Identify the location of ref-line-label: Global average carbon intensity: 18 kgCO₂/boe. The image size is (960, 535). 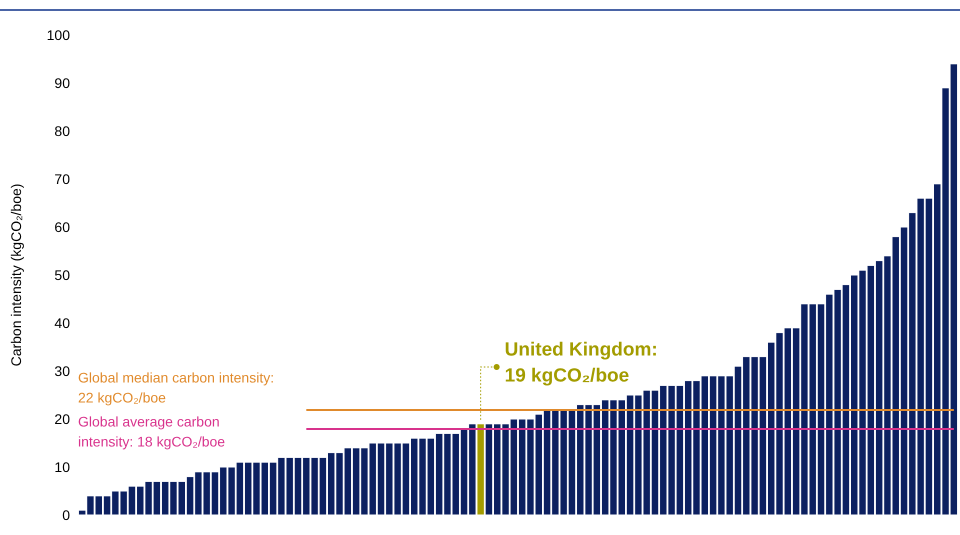
(152, 432).